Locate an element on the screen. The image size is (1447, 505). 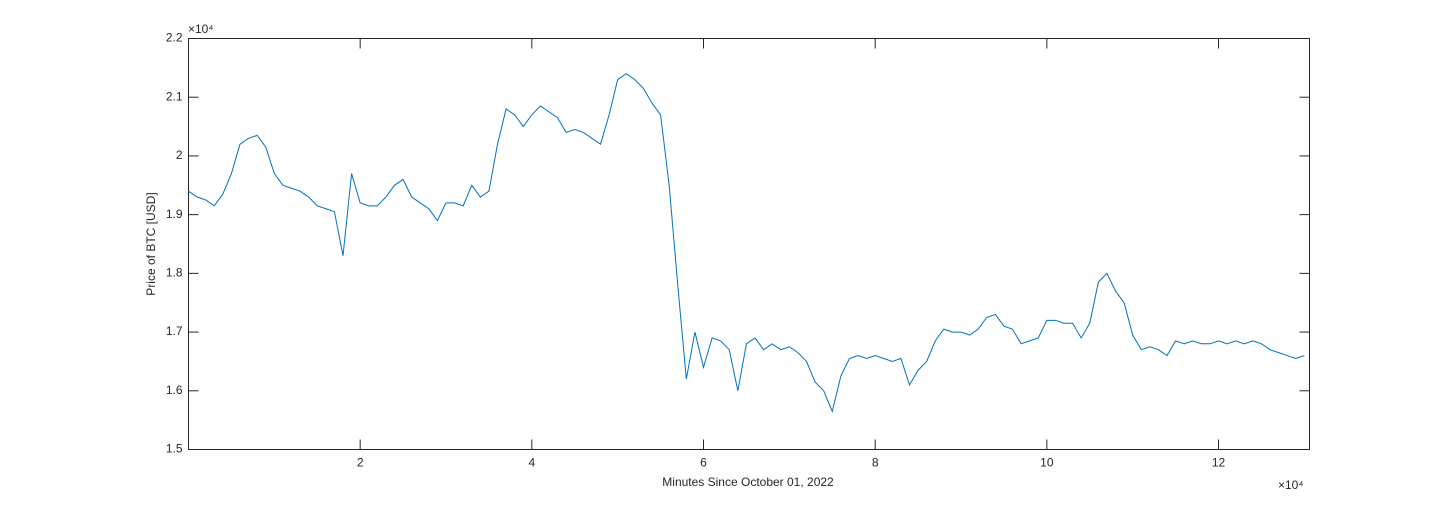
y-multiplier: ×10⁴ is located at coordinates (201, 29).